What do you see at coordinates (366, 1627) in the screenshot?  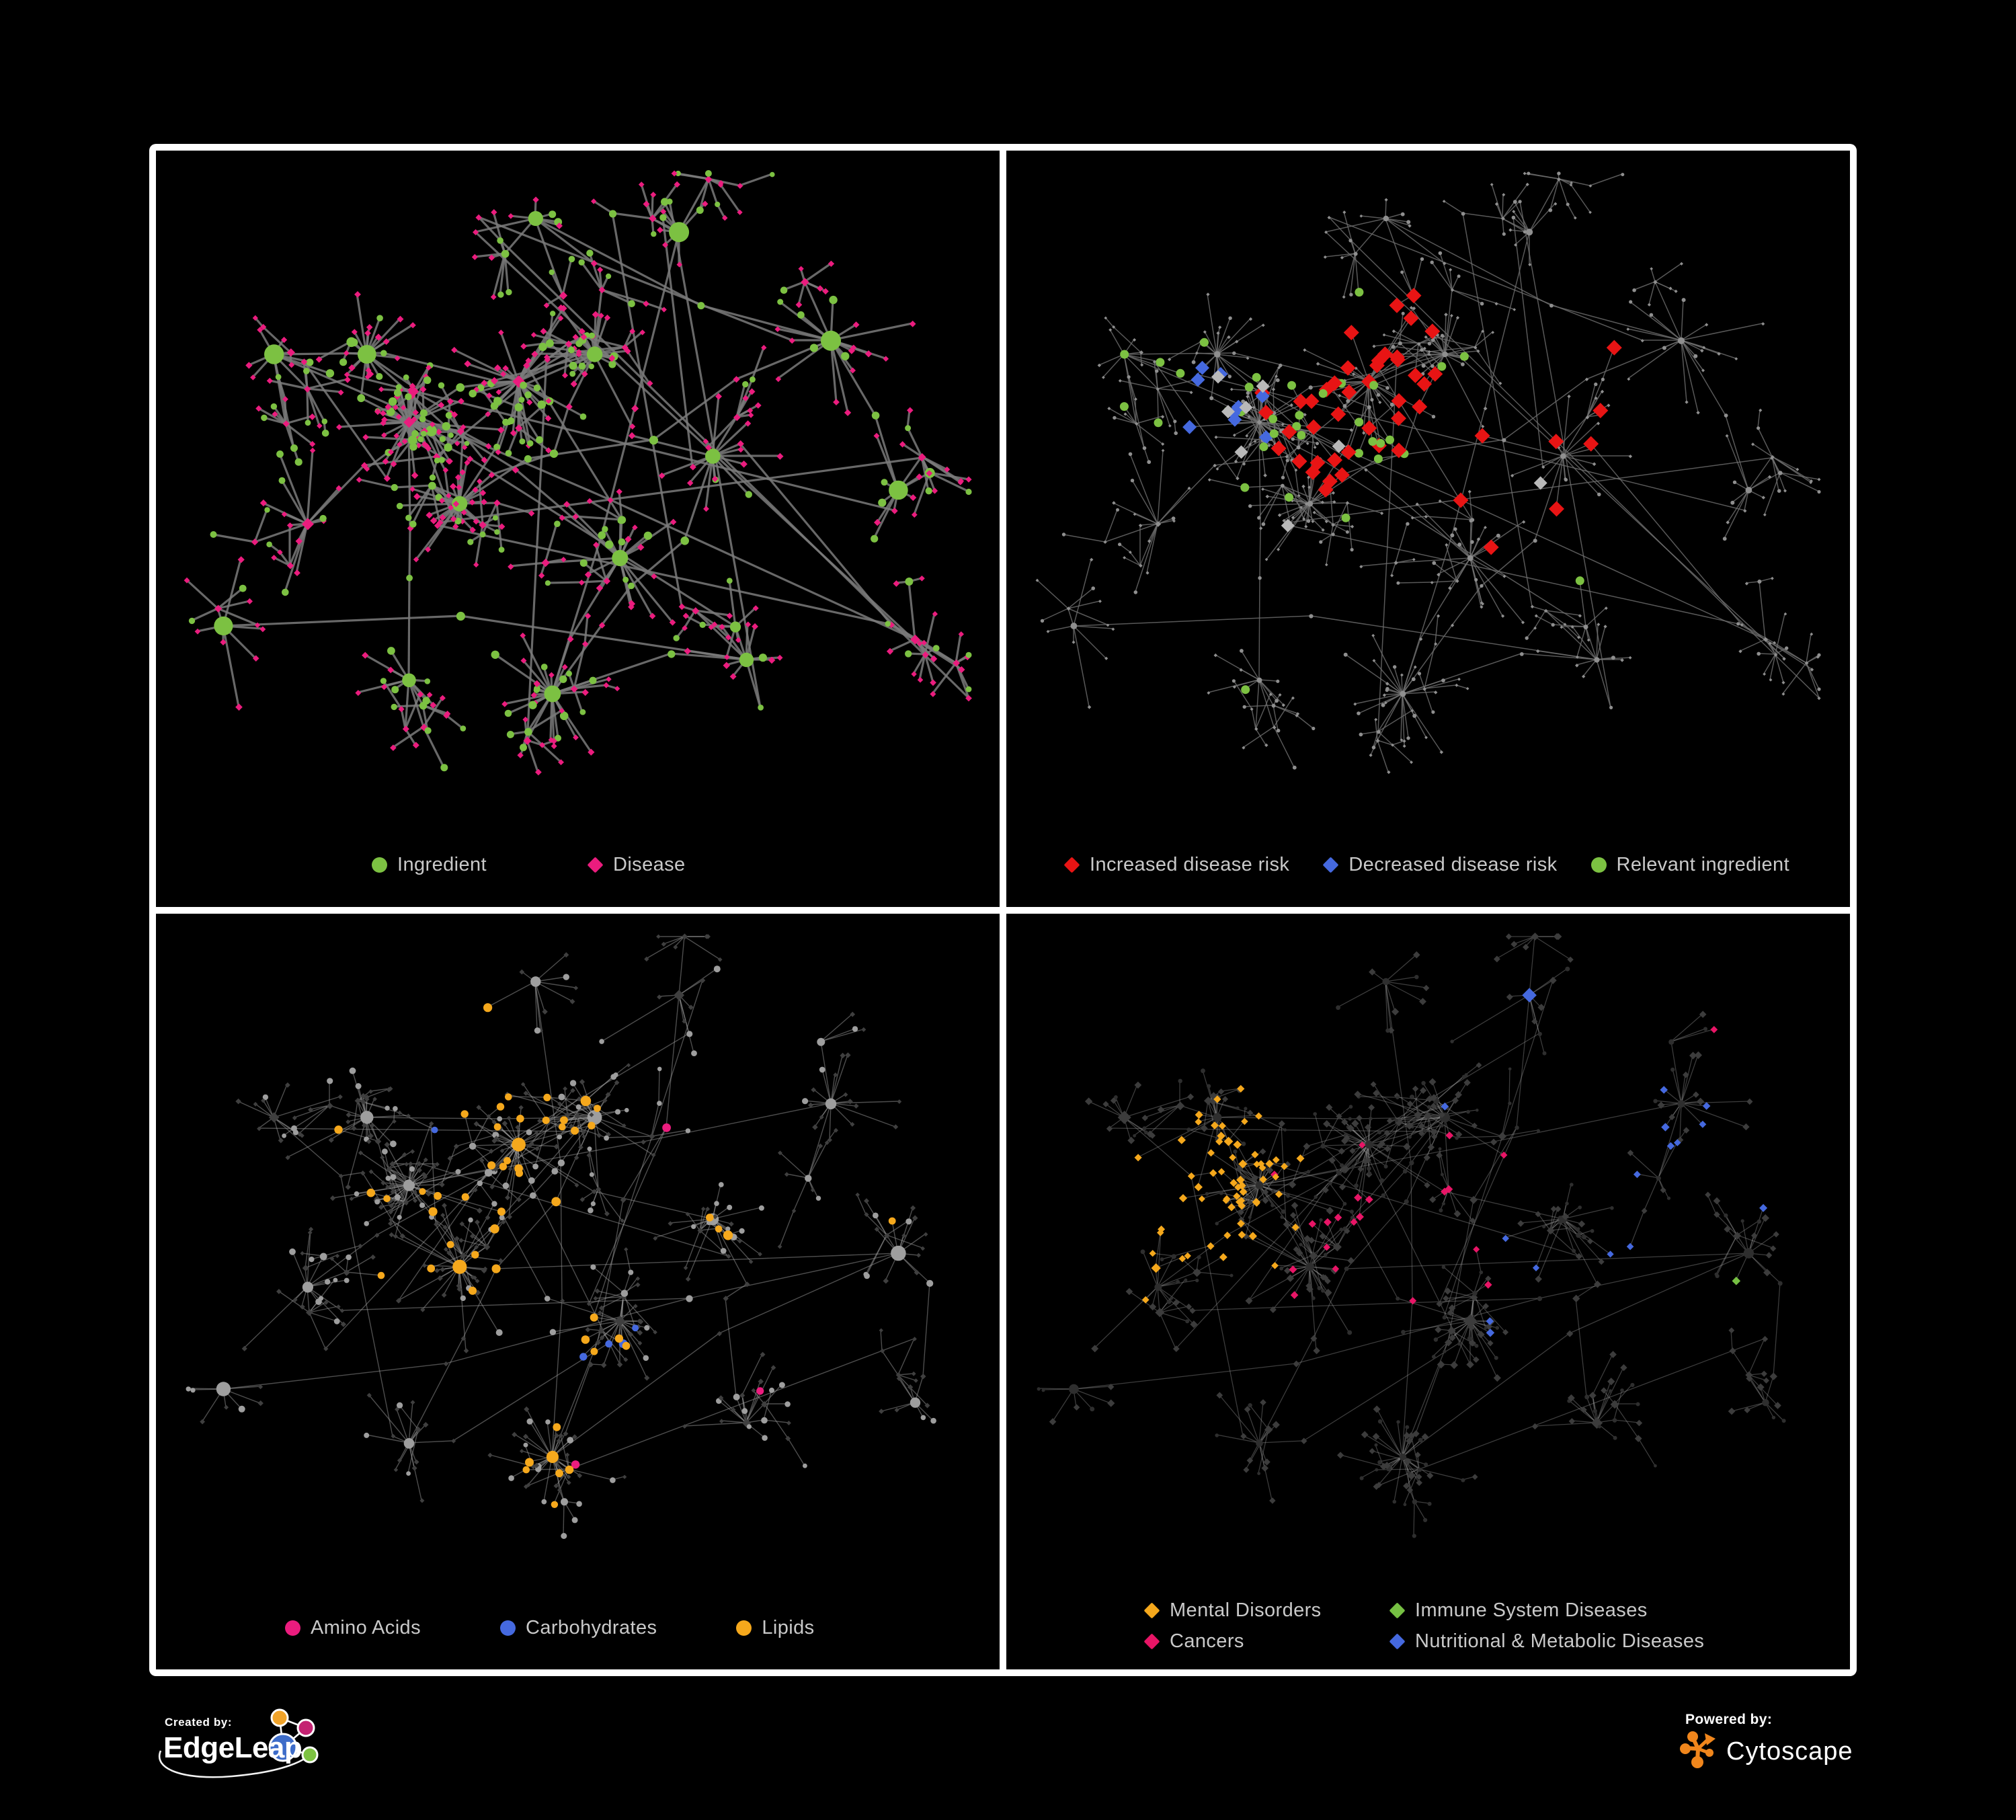 I see `legend-label: Amino Acids` at bounding box center [366, 1627].